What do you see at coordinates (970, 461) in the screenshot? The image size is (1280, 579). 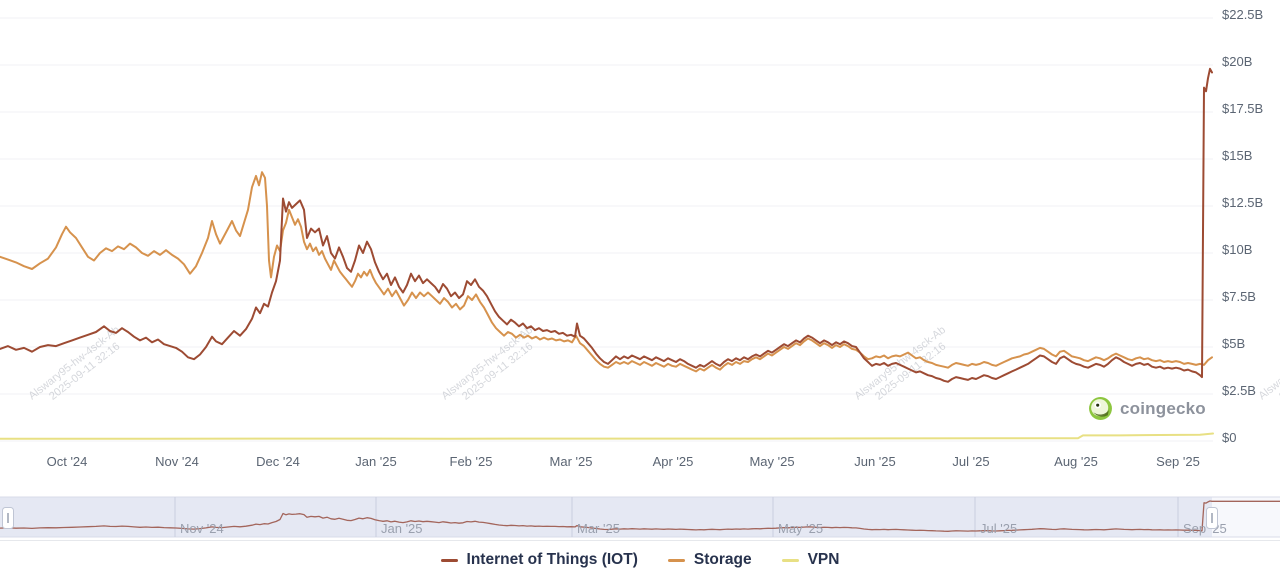 I see `x-axis-label: Jul '25` at bounding box center [970, 461].